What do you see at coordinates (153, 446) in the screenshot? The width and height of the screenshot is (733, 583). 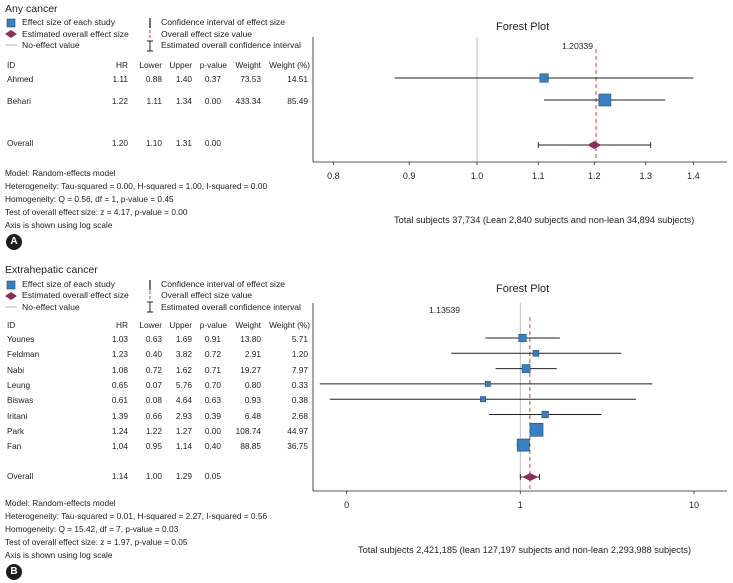 I see `study-lower: 0.95` at bounding box center [153, 446].